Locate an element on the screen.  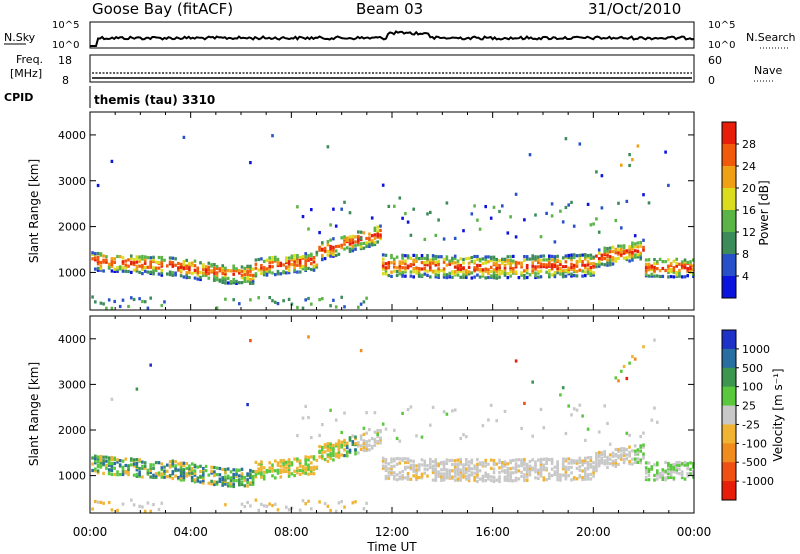
colorbar-swatch is located at coordinates (729, 221).